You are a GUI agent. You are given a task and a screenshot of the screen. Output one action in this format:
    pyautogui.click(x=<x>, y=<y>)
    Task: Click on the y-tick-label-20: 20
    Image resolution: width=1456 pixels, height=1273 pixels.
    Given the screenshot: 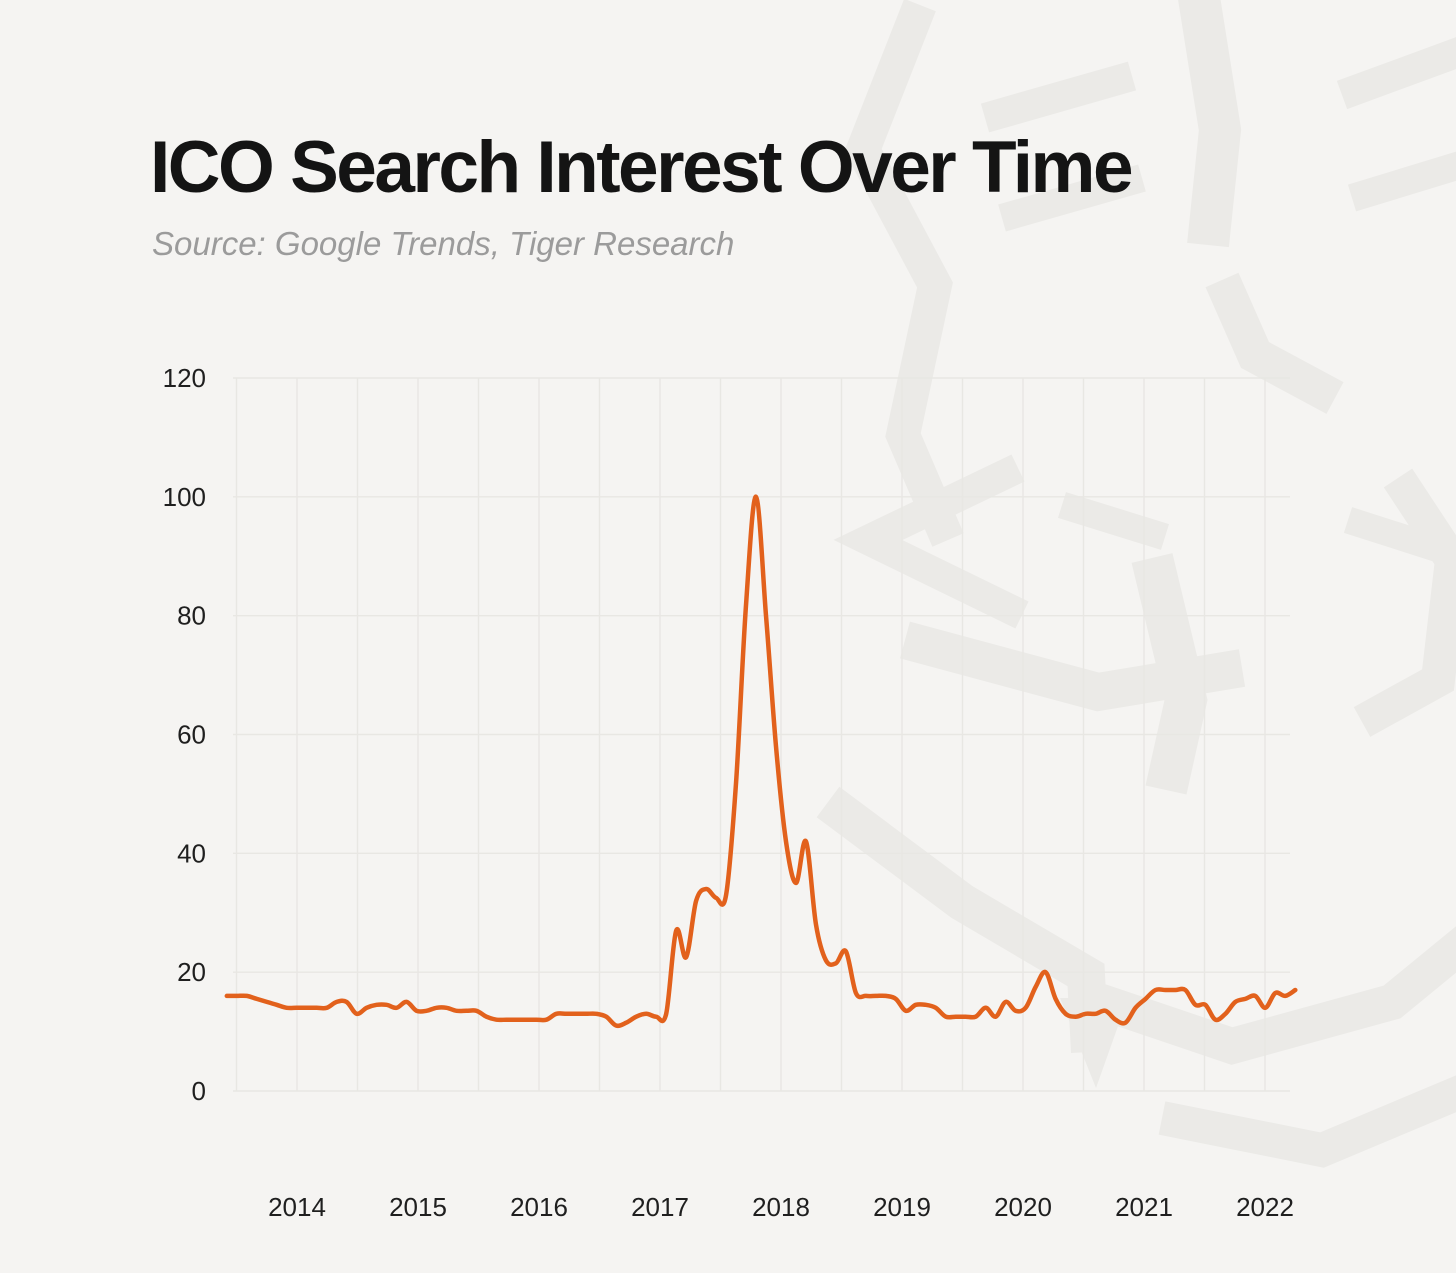 What is the action you would take?
    pyautogui.click(x=191, y=972)
    